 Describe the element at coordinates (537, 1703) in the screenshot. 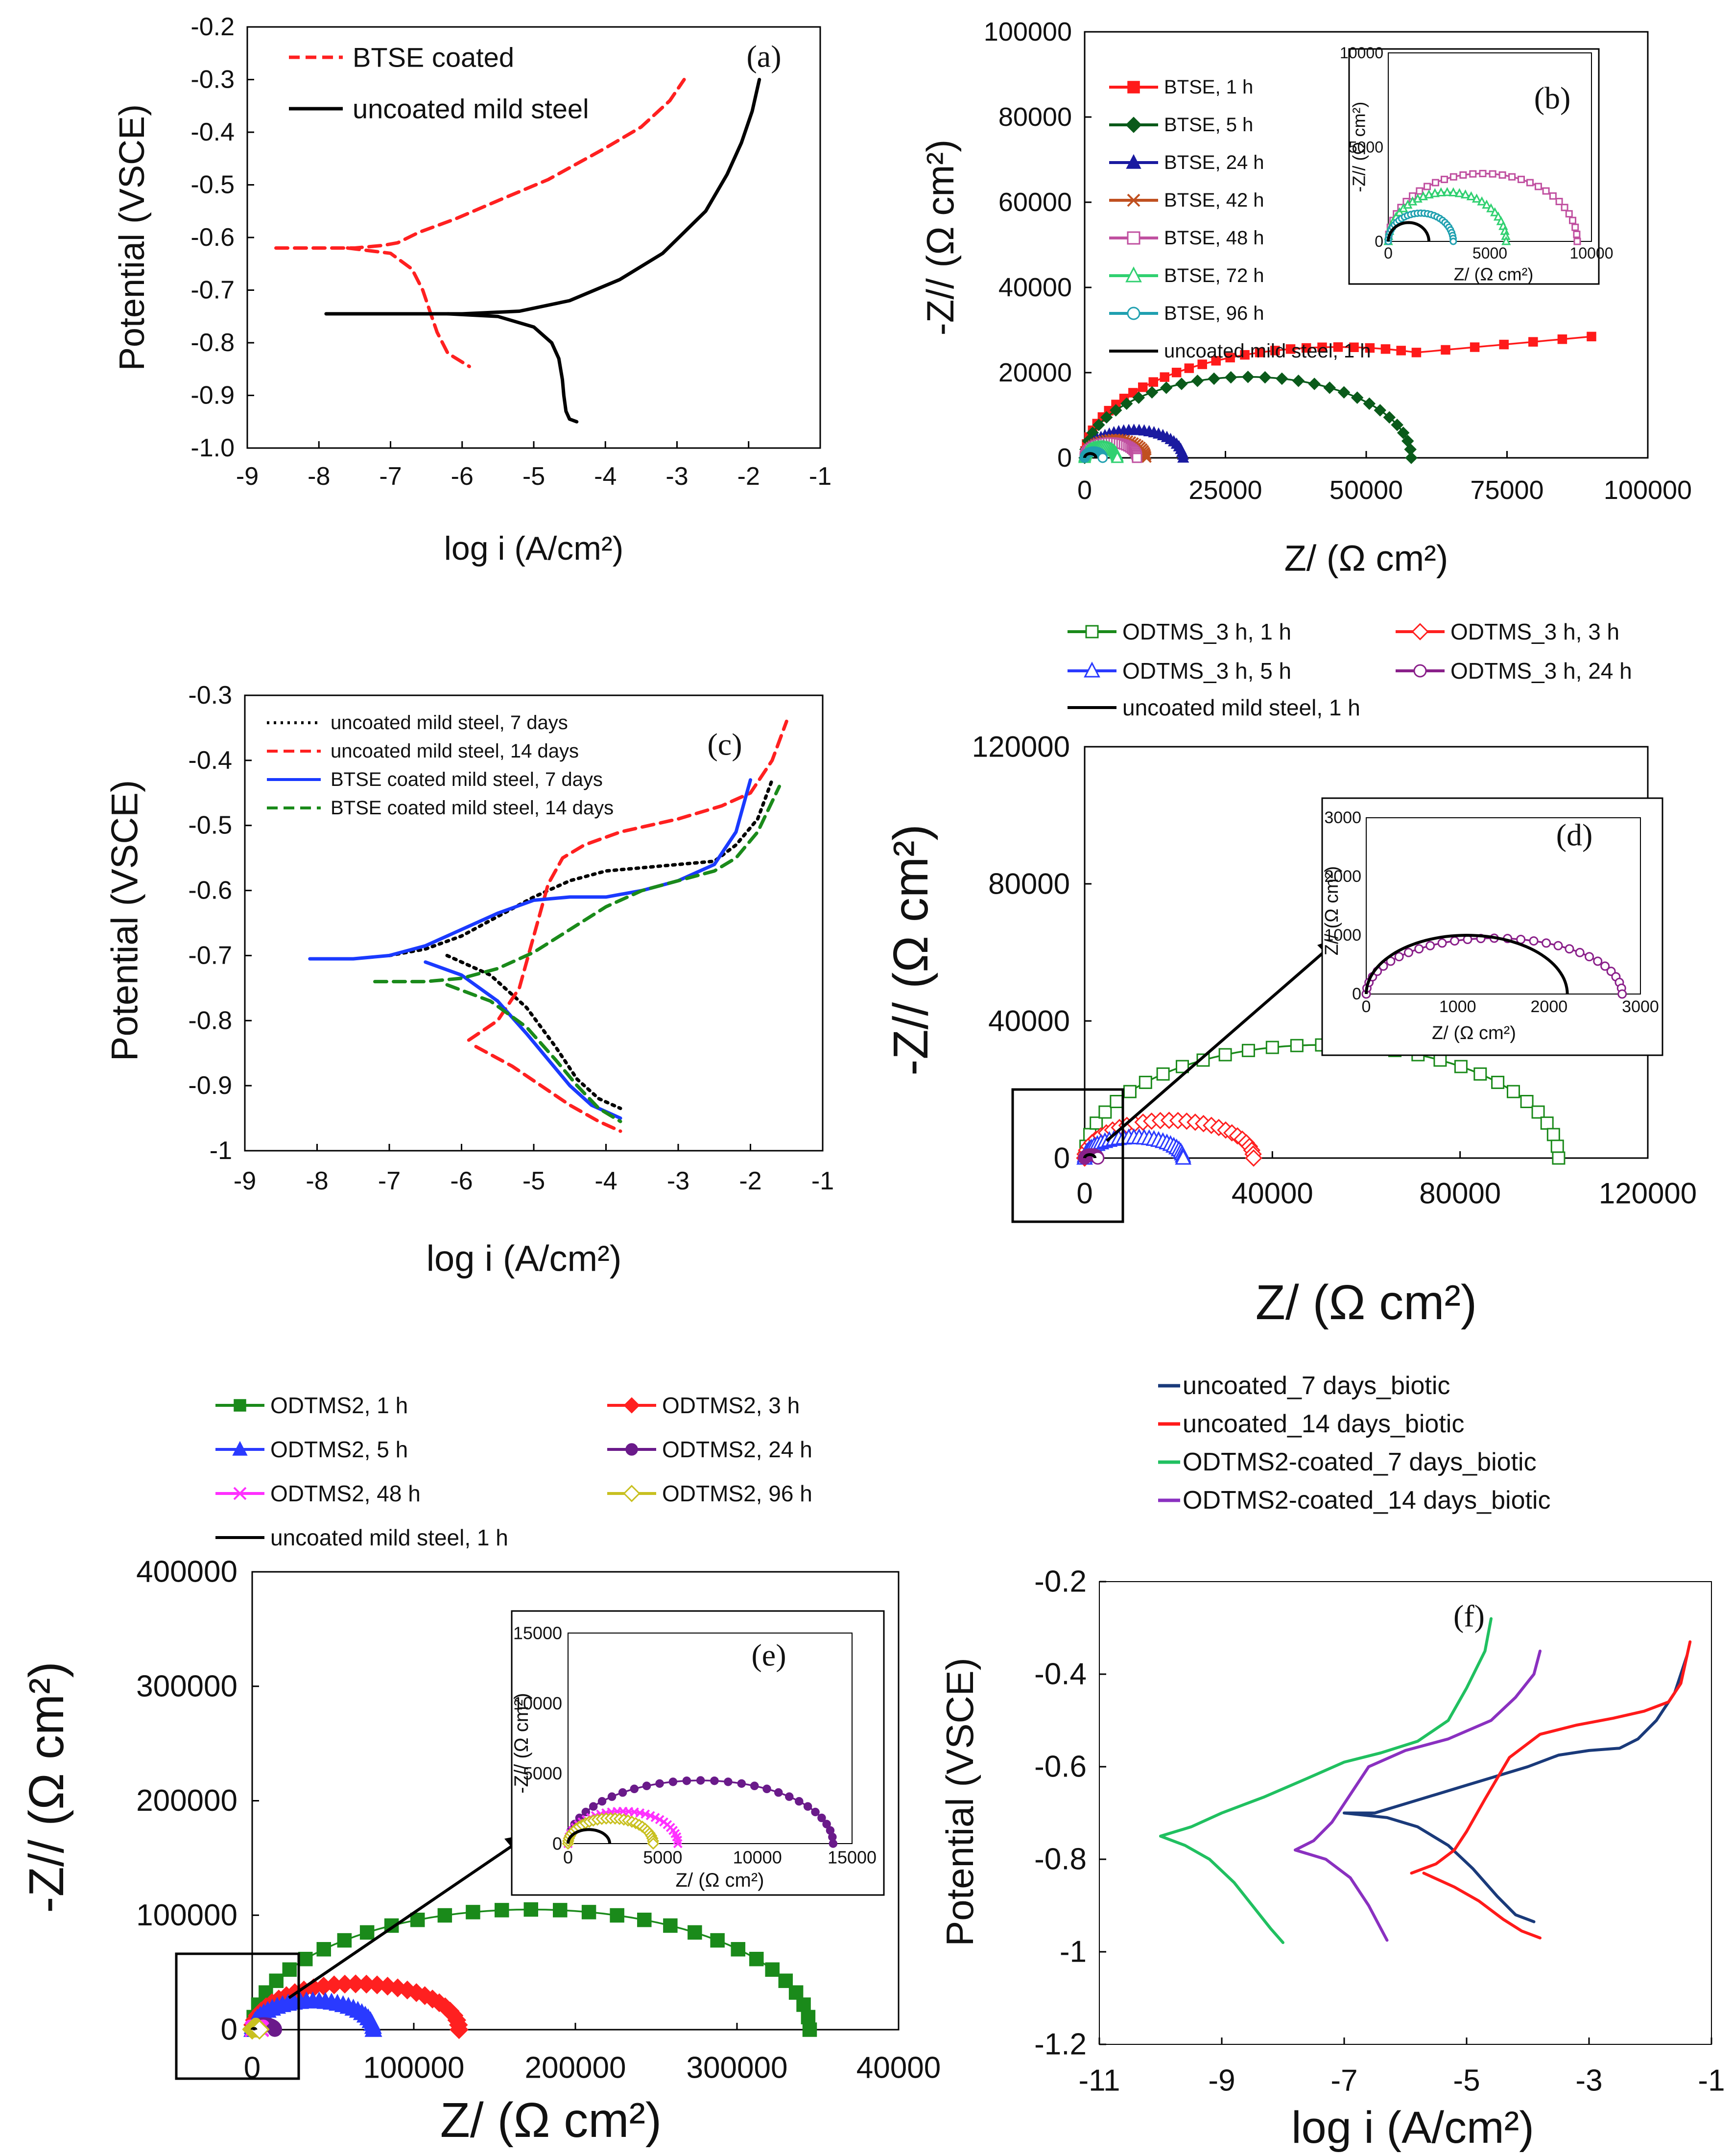

I see `panel-e-inset-ytick-label: 10000` at that location.